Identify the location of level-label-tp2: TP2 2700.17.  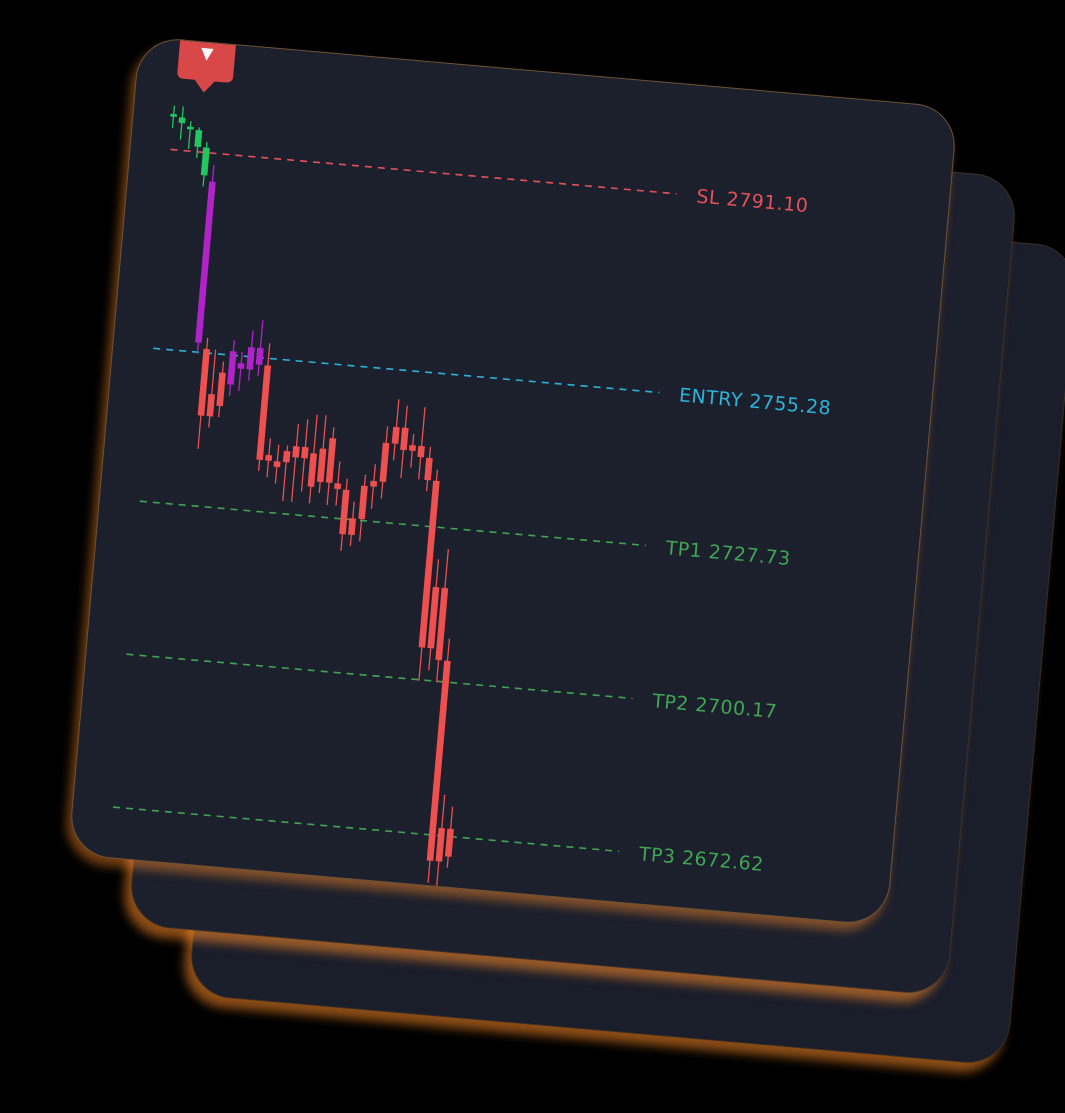
(714, 706).